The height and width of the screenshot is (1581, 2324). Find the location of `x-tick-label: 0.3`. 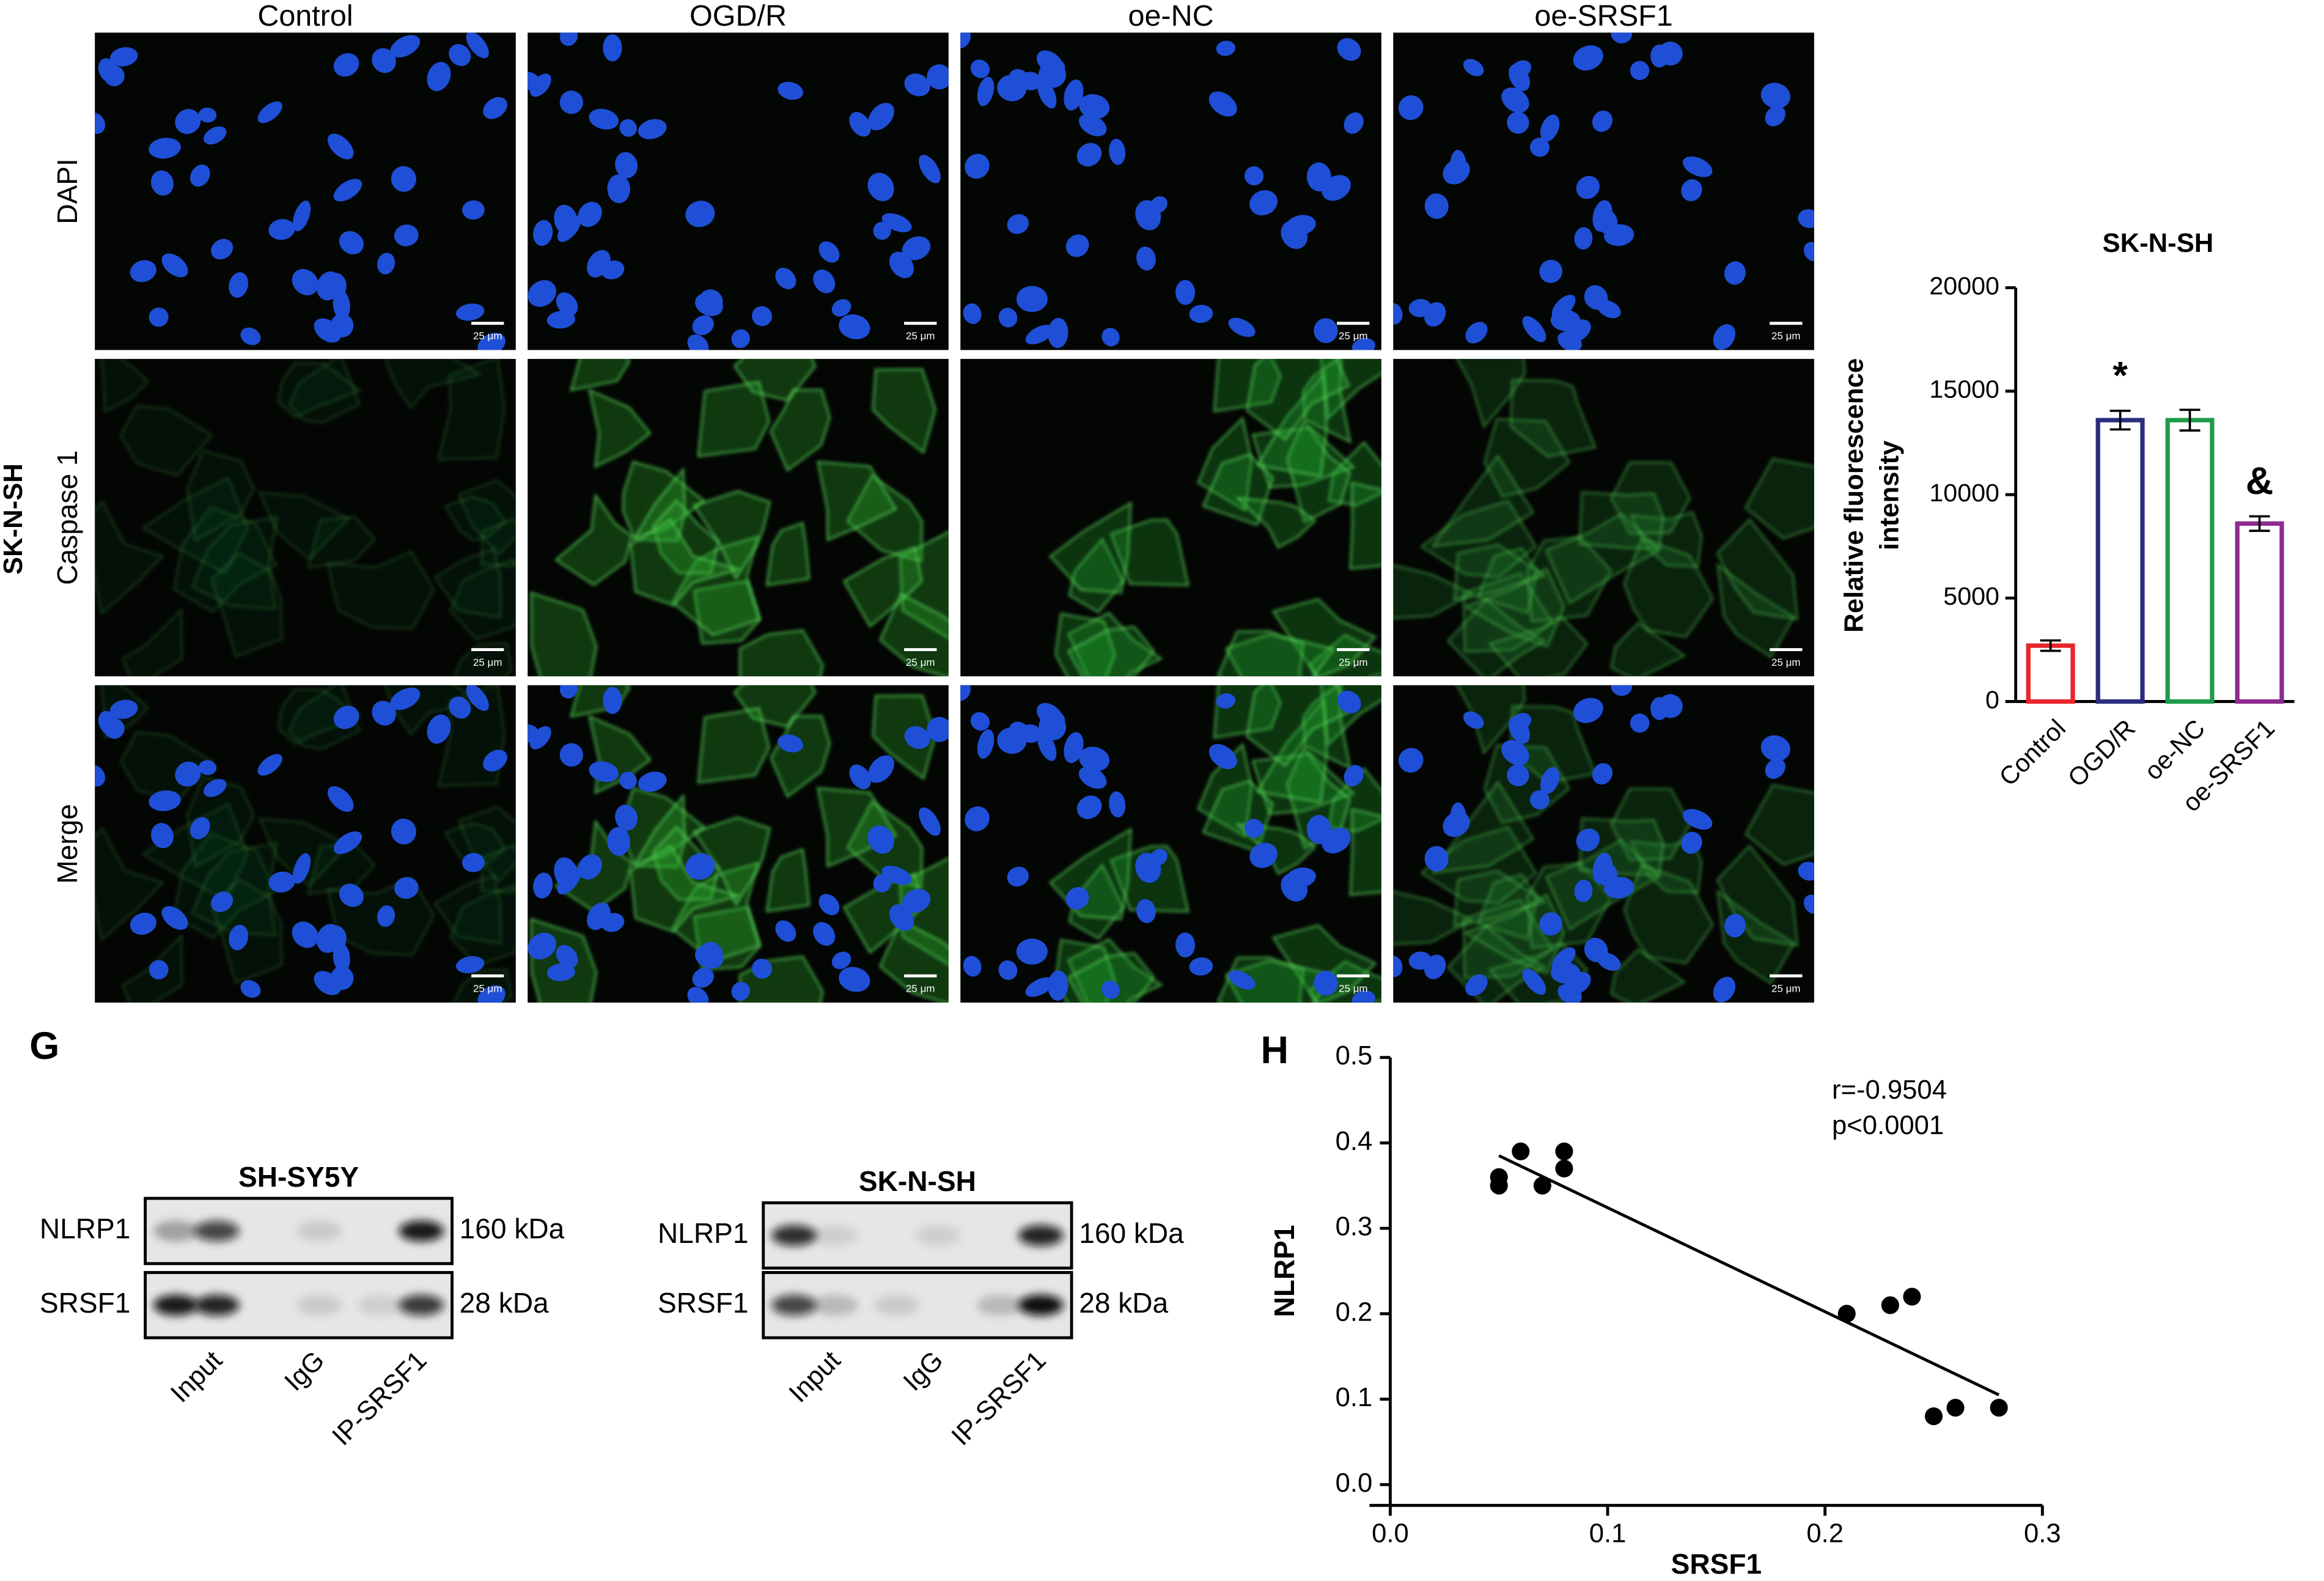

x-tick-label: 0.3 is located at coordinates (2042, 1533).